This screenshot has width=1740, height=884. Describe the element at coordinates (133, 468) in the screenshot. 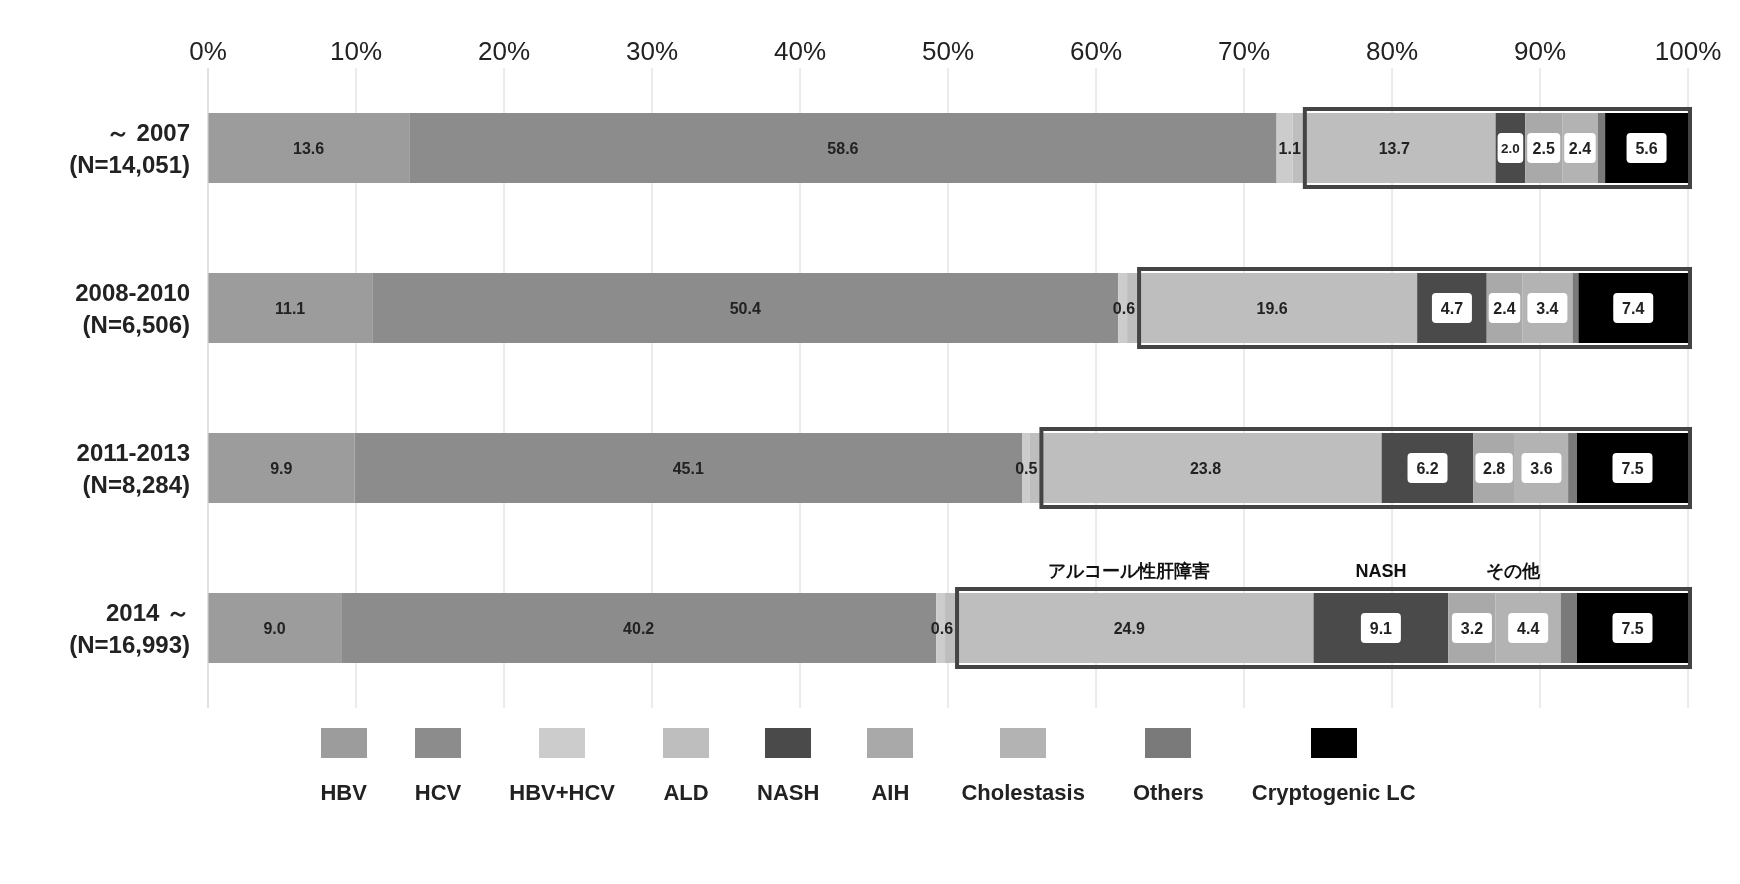

I see `y-tick-label: 2011-2013 (N=8,284)` at that location.